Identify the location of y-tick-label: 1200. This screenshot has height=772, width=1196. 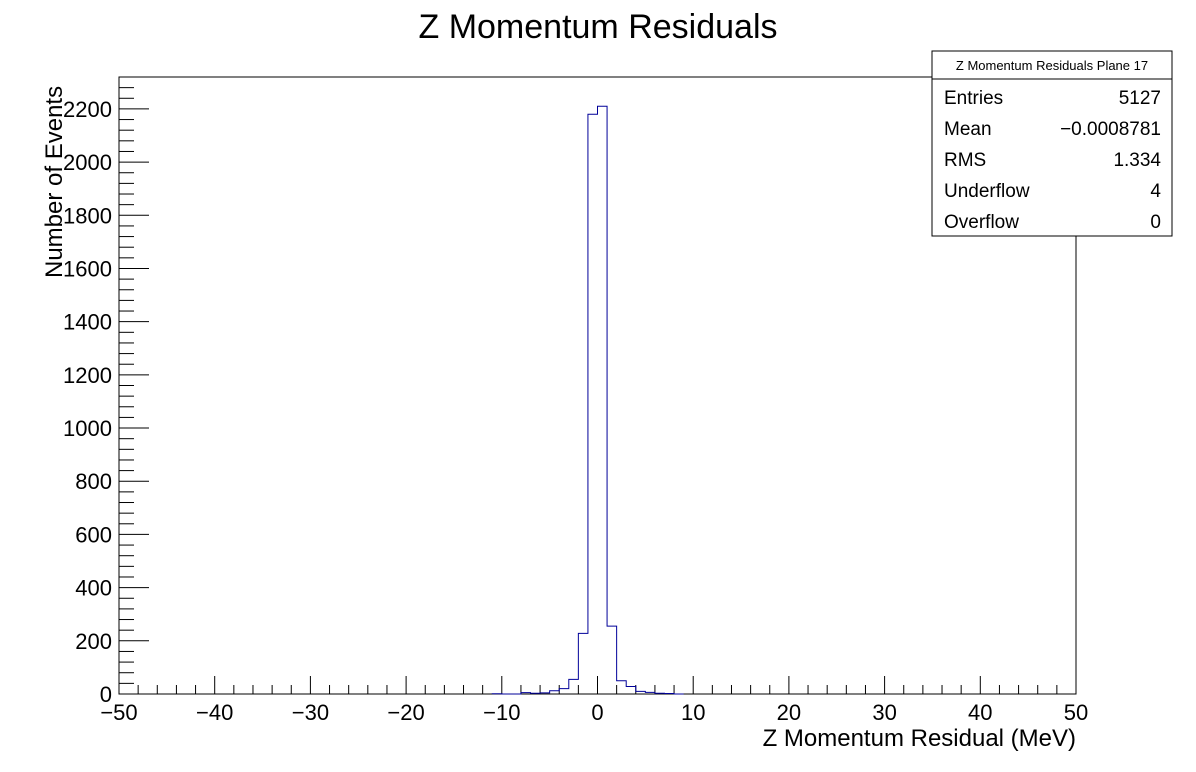
(87, 375).